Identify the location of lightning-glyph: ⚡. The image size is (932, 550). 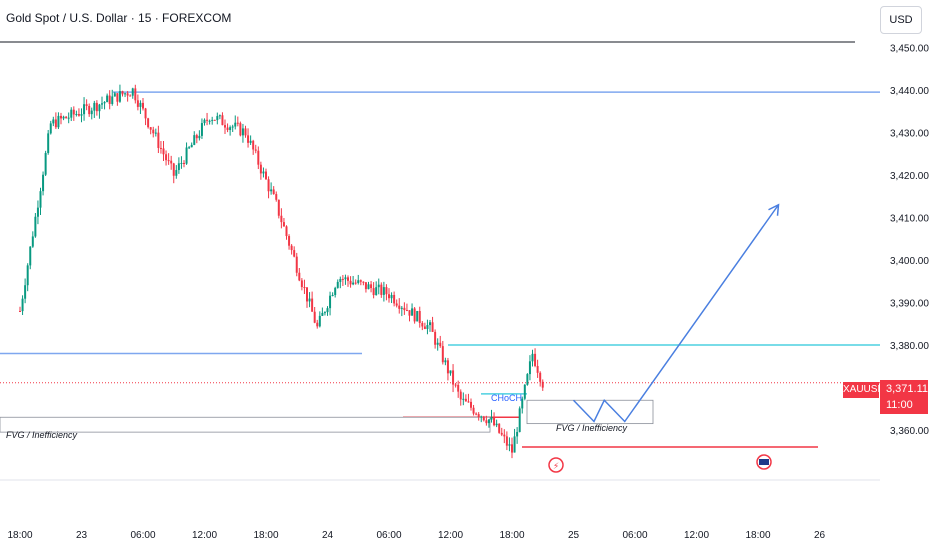
(556, 467).